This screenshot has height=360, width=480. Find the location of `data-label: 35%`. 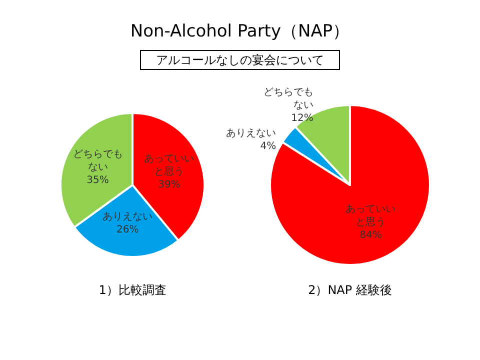

data-label: 35% is located at coordinates (97, 180).